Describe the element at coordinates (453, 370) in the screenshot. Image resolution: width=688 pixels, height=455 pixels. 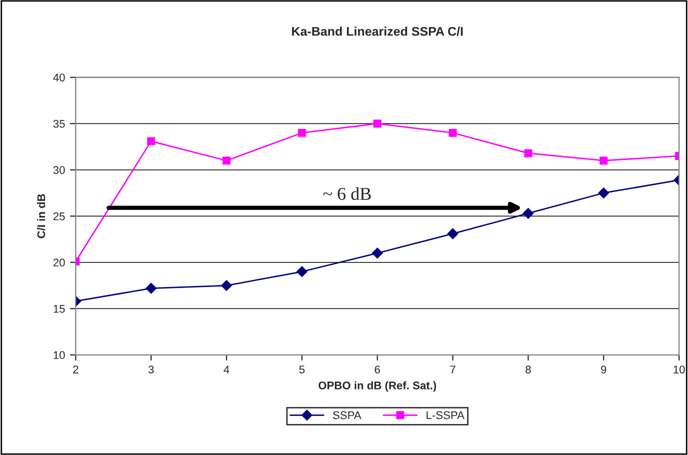
I see `x-tick-label: 7` at that location.